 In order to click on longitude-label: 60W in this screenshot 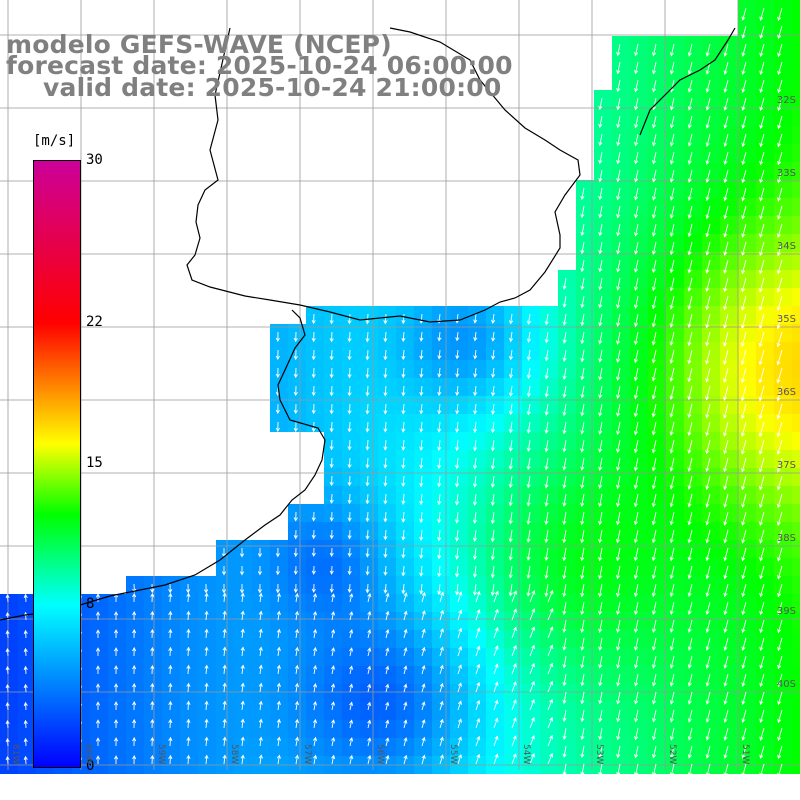, I will do `click(88, 754)`.